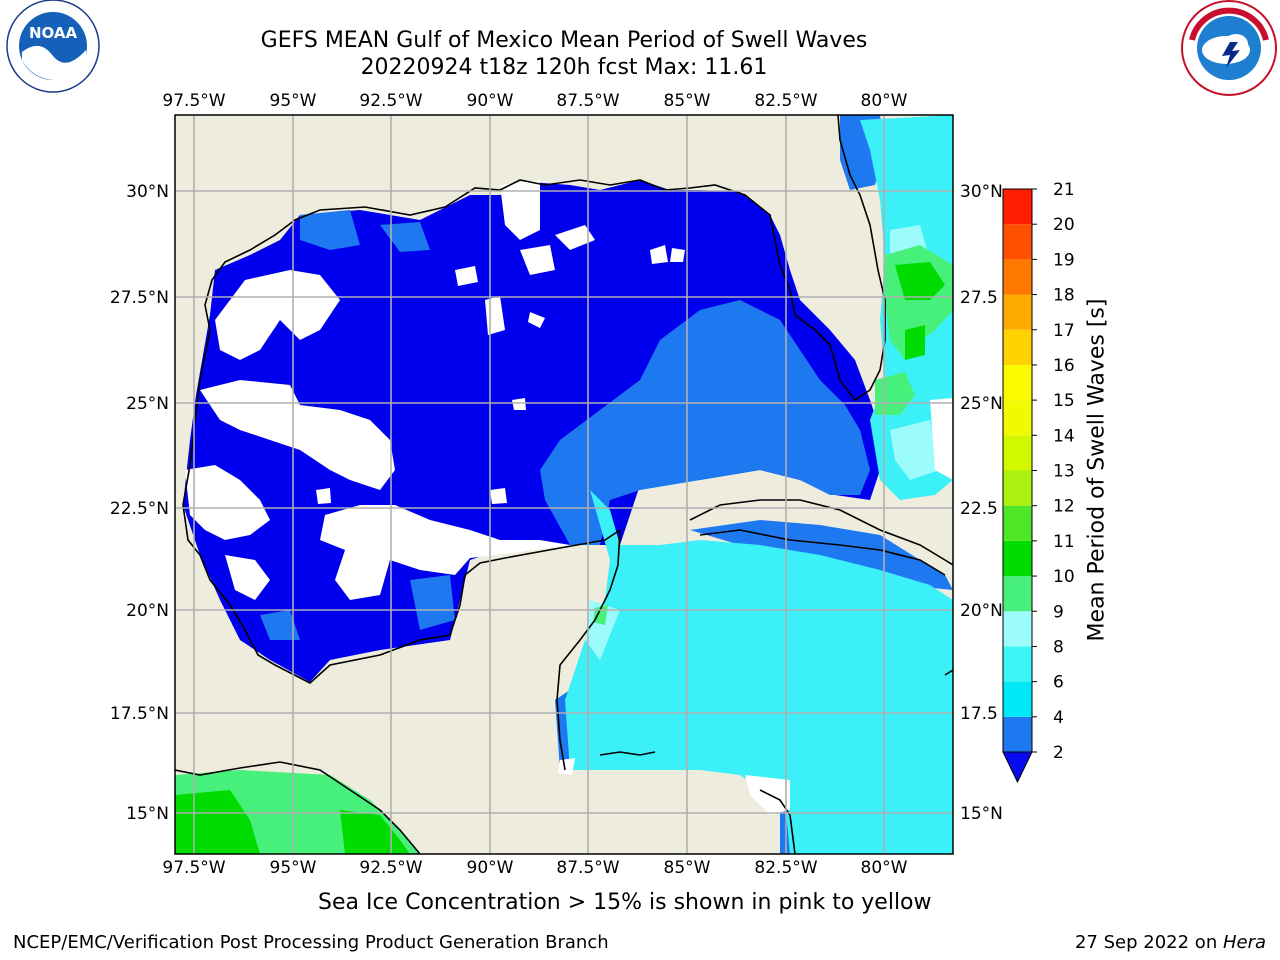 The image size is (1280, 960). I want to click on colorbar-tick-label: 9, so click(1058, 612).